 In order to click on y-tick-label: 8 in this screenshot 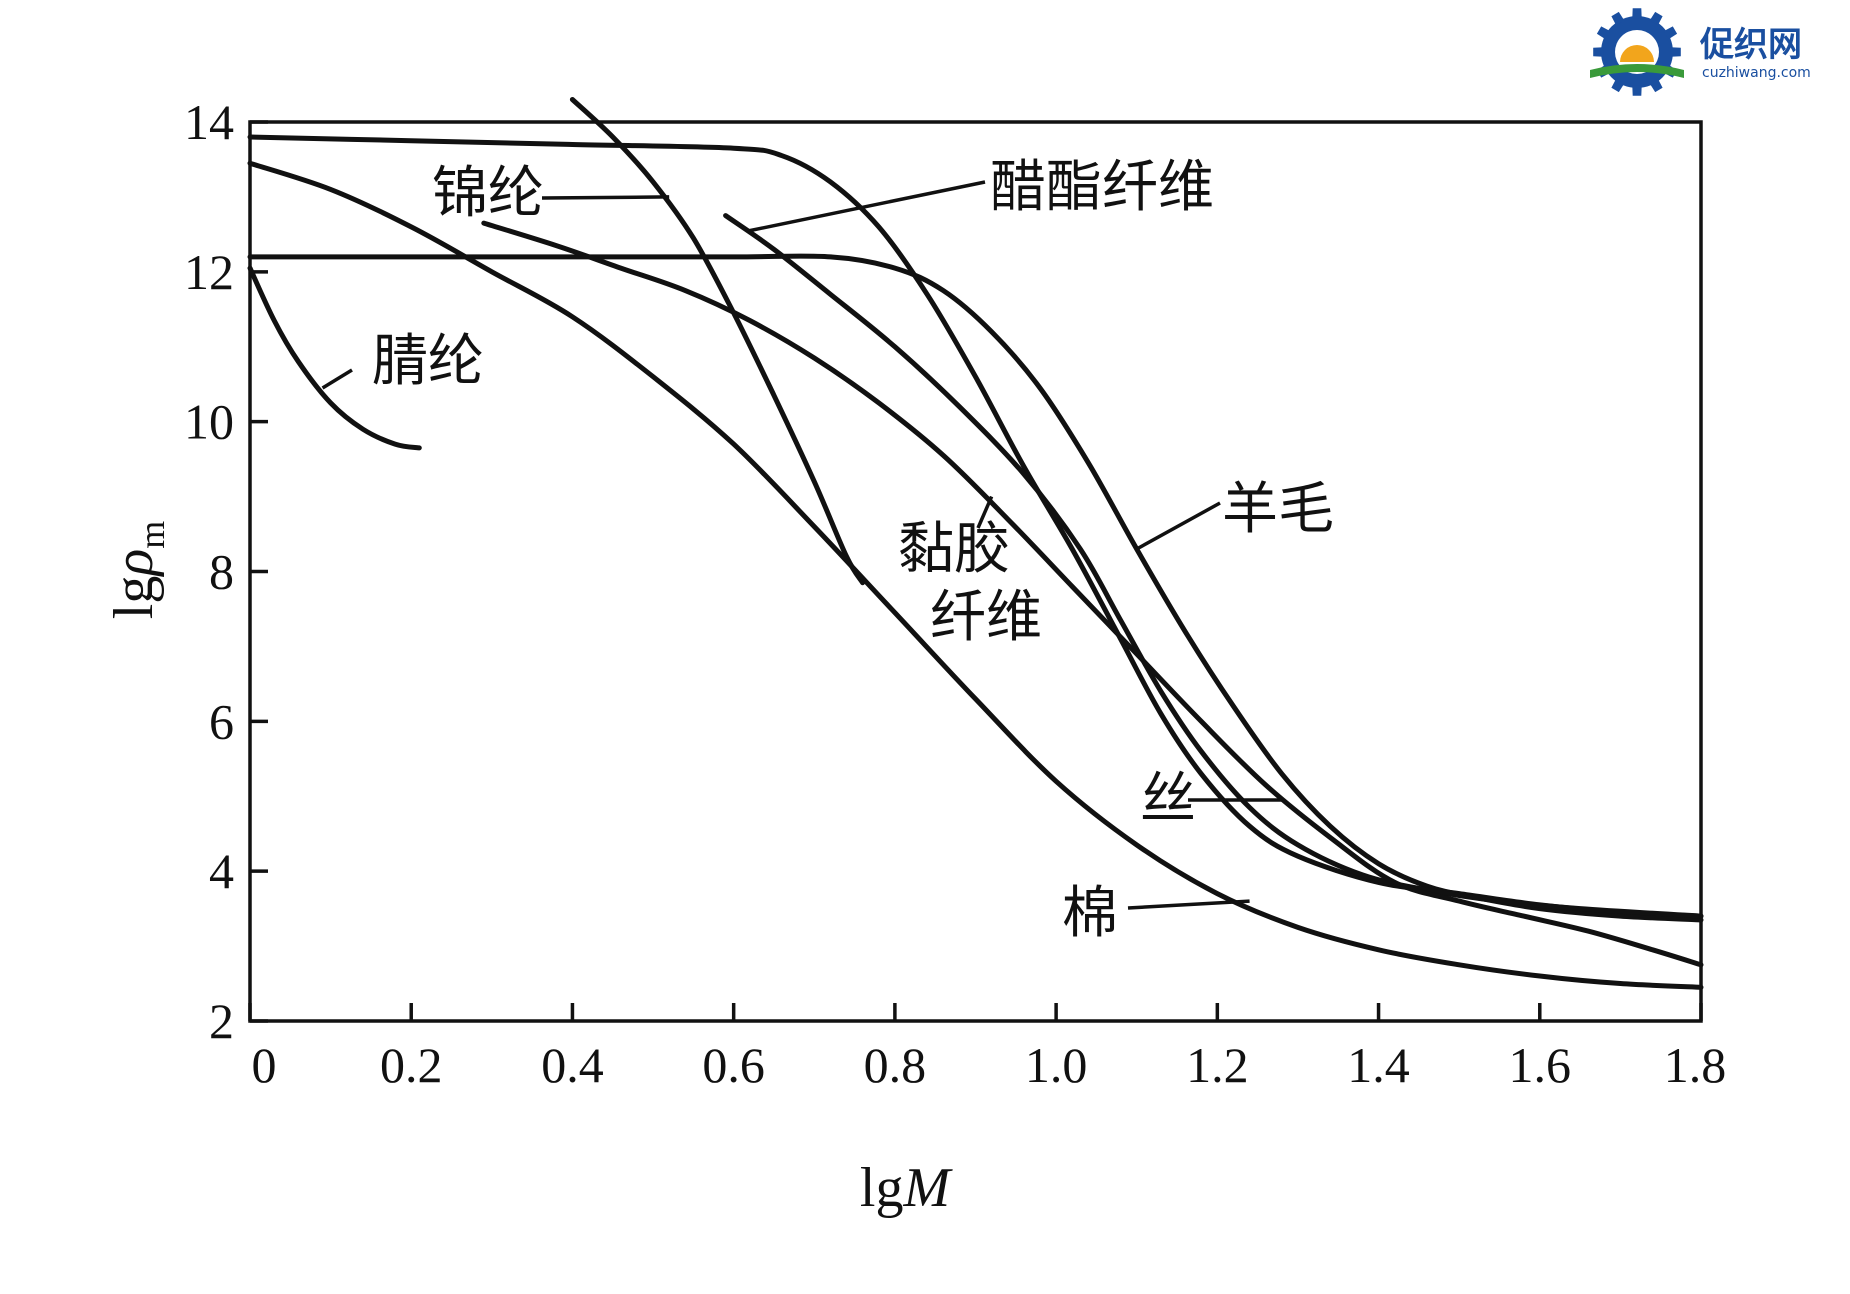, I will do `click(221, 572)`.